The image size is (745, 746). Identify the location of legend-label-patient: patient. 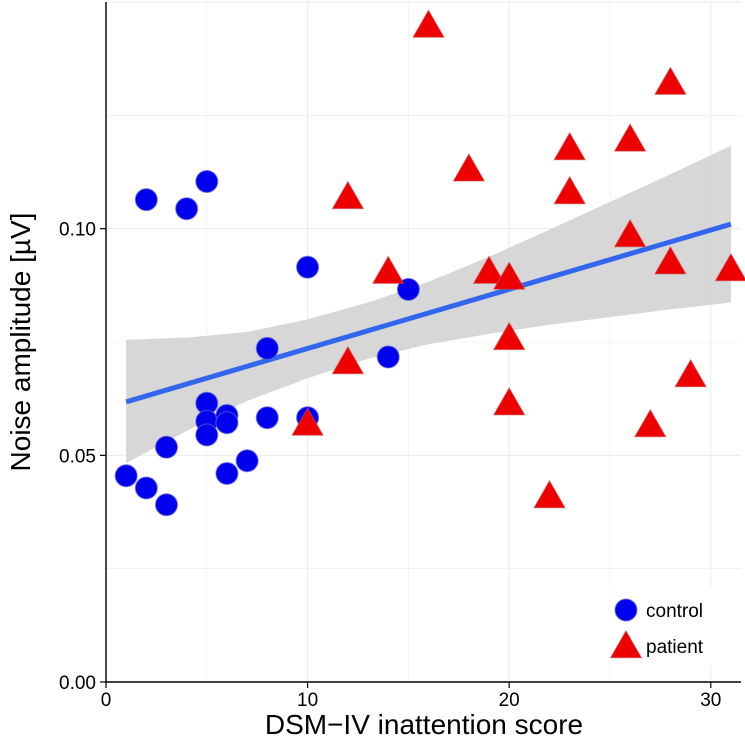
(675, 647).